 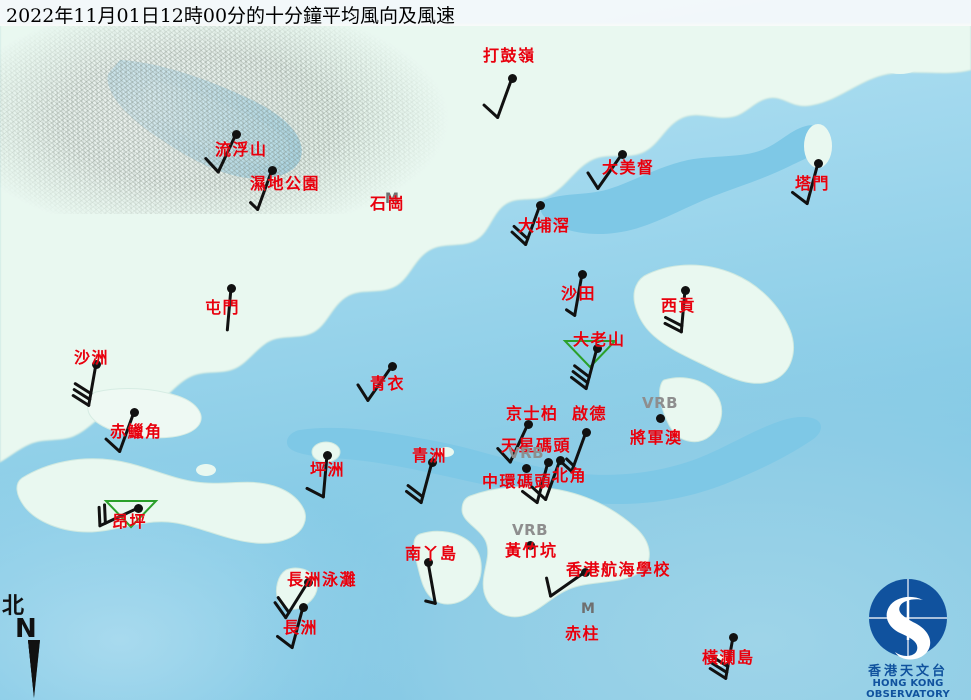 What do you see at coordinates (301, 627) in the screenshot?
I see `station-label: 長洲` at bounding box center [301, 627].